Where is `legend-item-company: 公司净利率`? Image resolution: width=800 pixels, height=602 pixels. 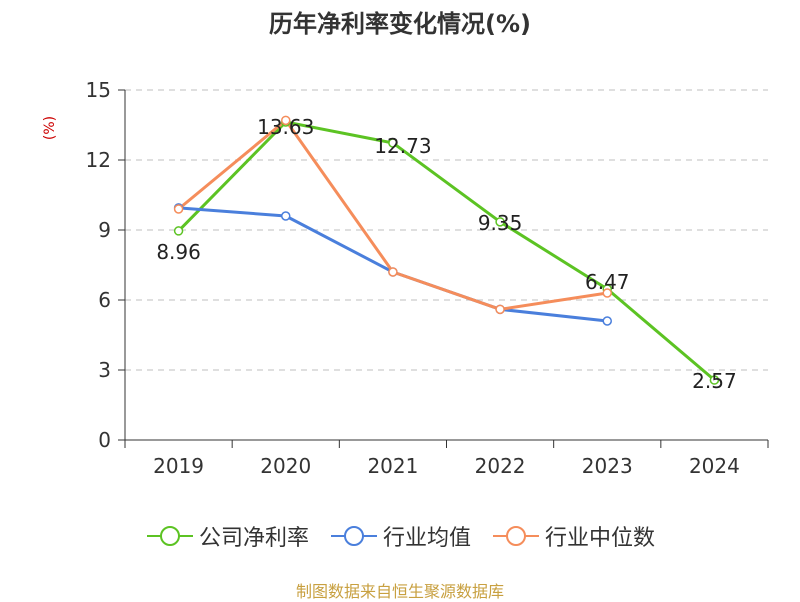
legend-item-company: 公司净利率 is located at coordinates (227, 536).